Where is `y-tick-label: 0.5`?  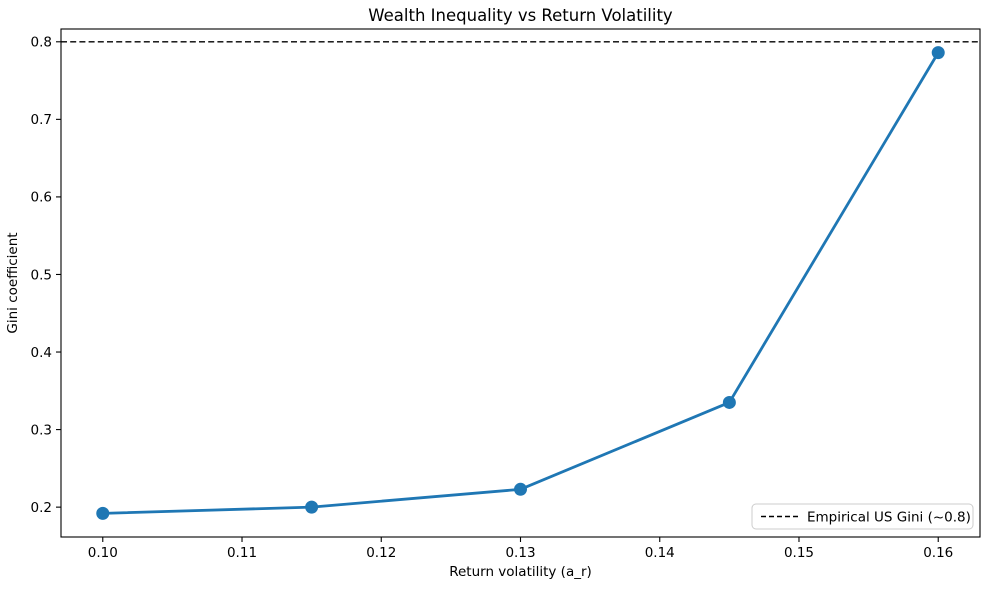 y-tick-label: 0.5 is located at coordinates (41, 275).